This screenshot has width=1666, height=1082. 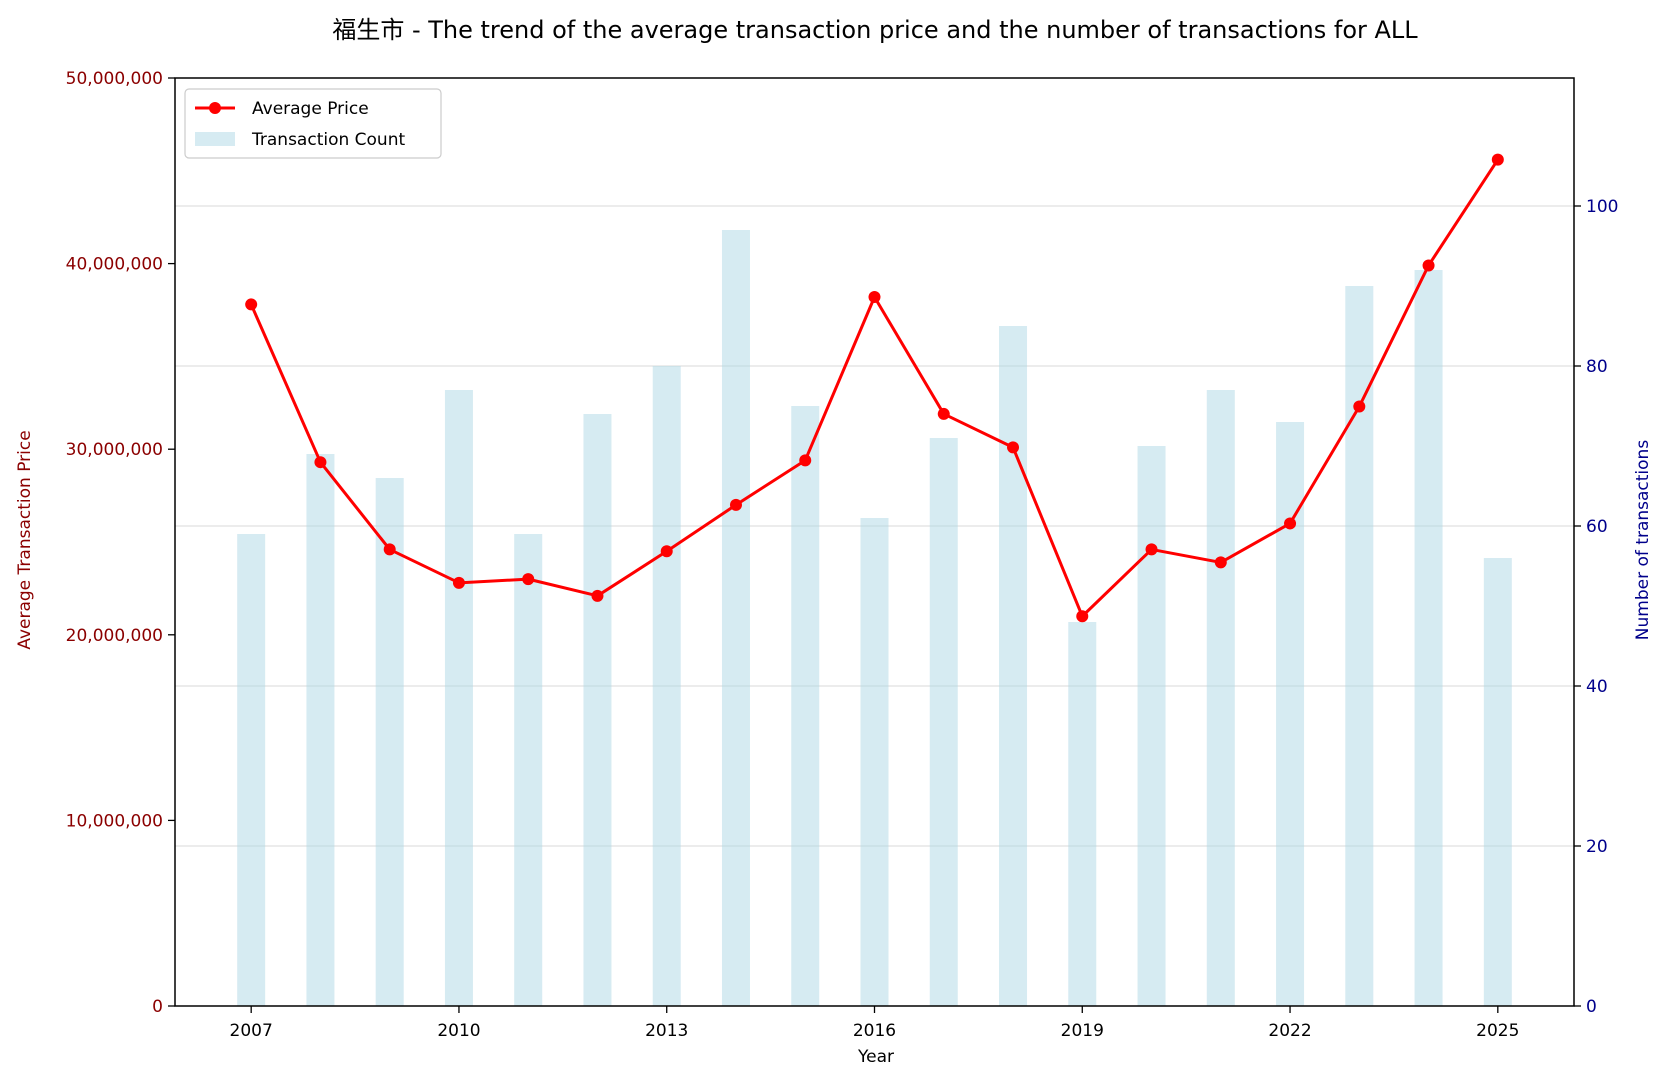 I want to click on price-point-2016, so click(x=874, y=297).